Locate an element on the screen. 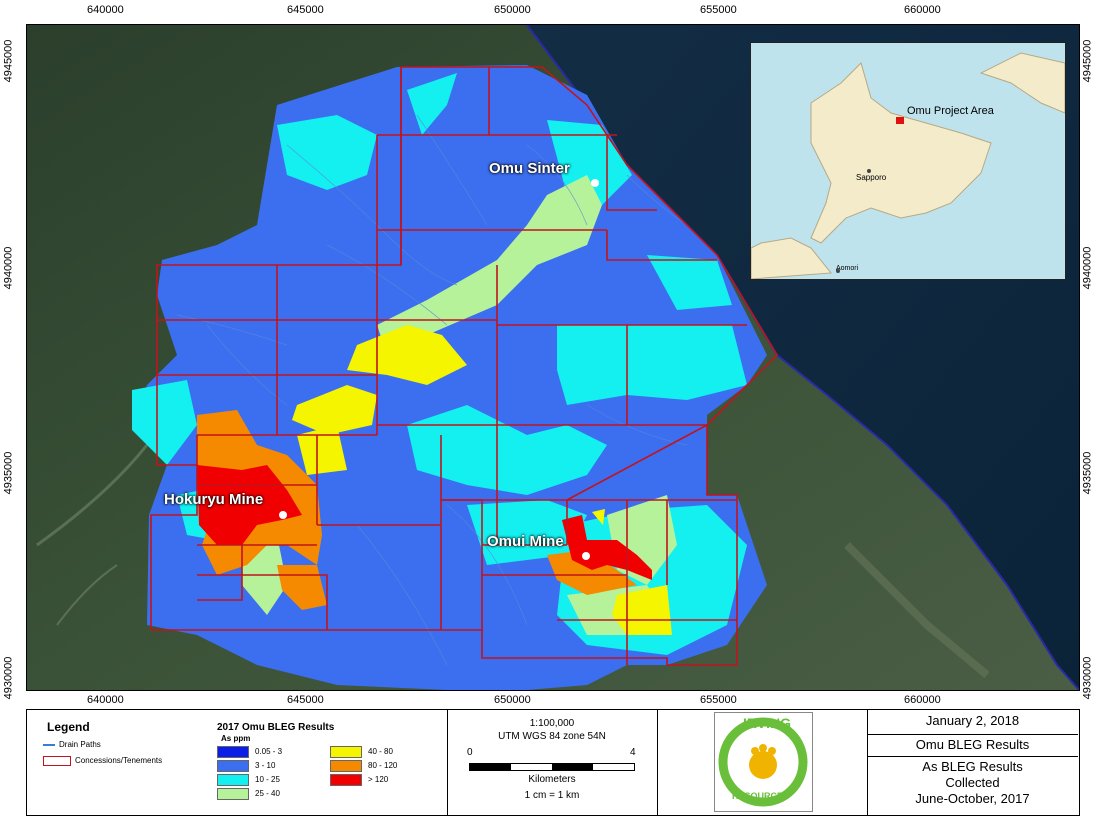  legend-title: Legend is located at coordinates (68, 727).